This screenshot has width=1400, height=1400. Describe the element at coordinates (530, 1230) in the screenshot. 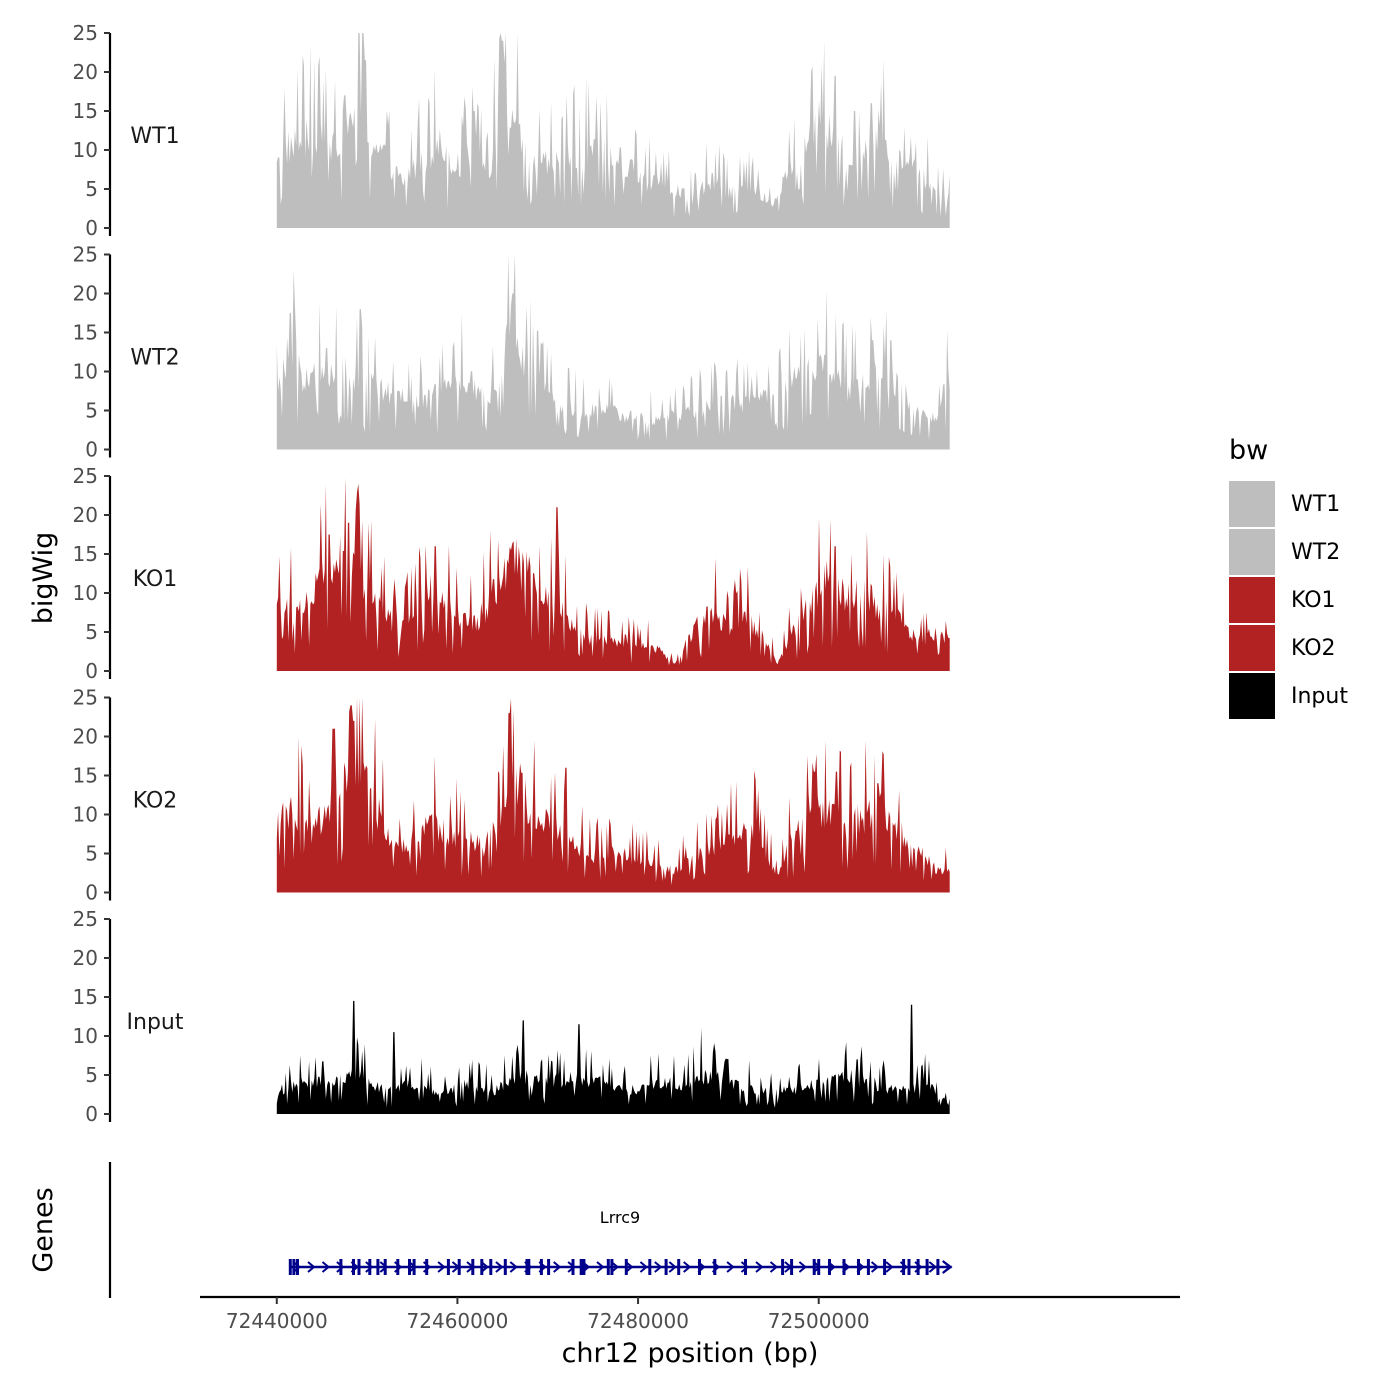

I see `genes-panel: Lrrc9` at that location.